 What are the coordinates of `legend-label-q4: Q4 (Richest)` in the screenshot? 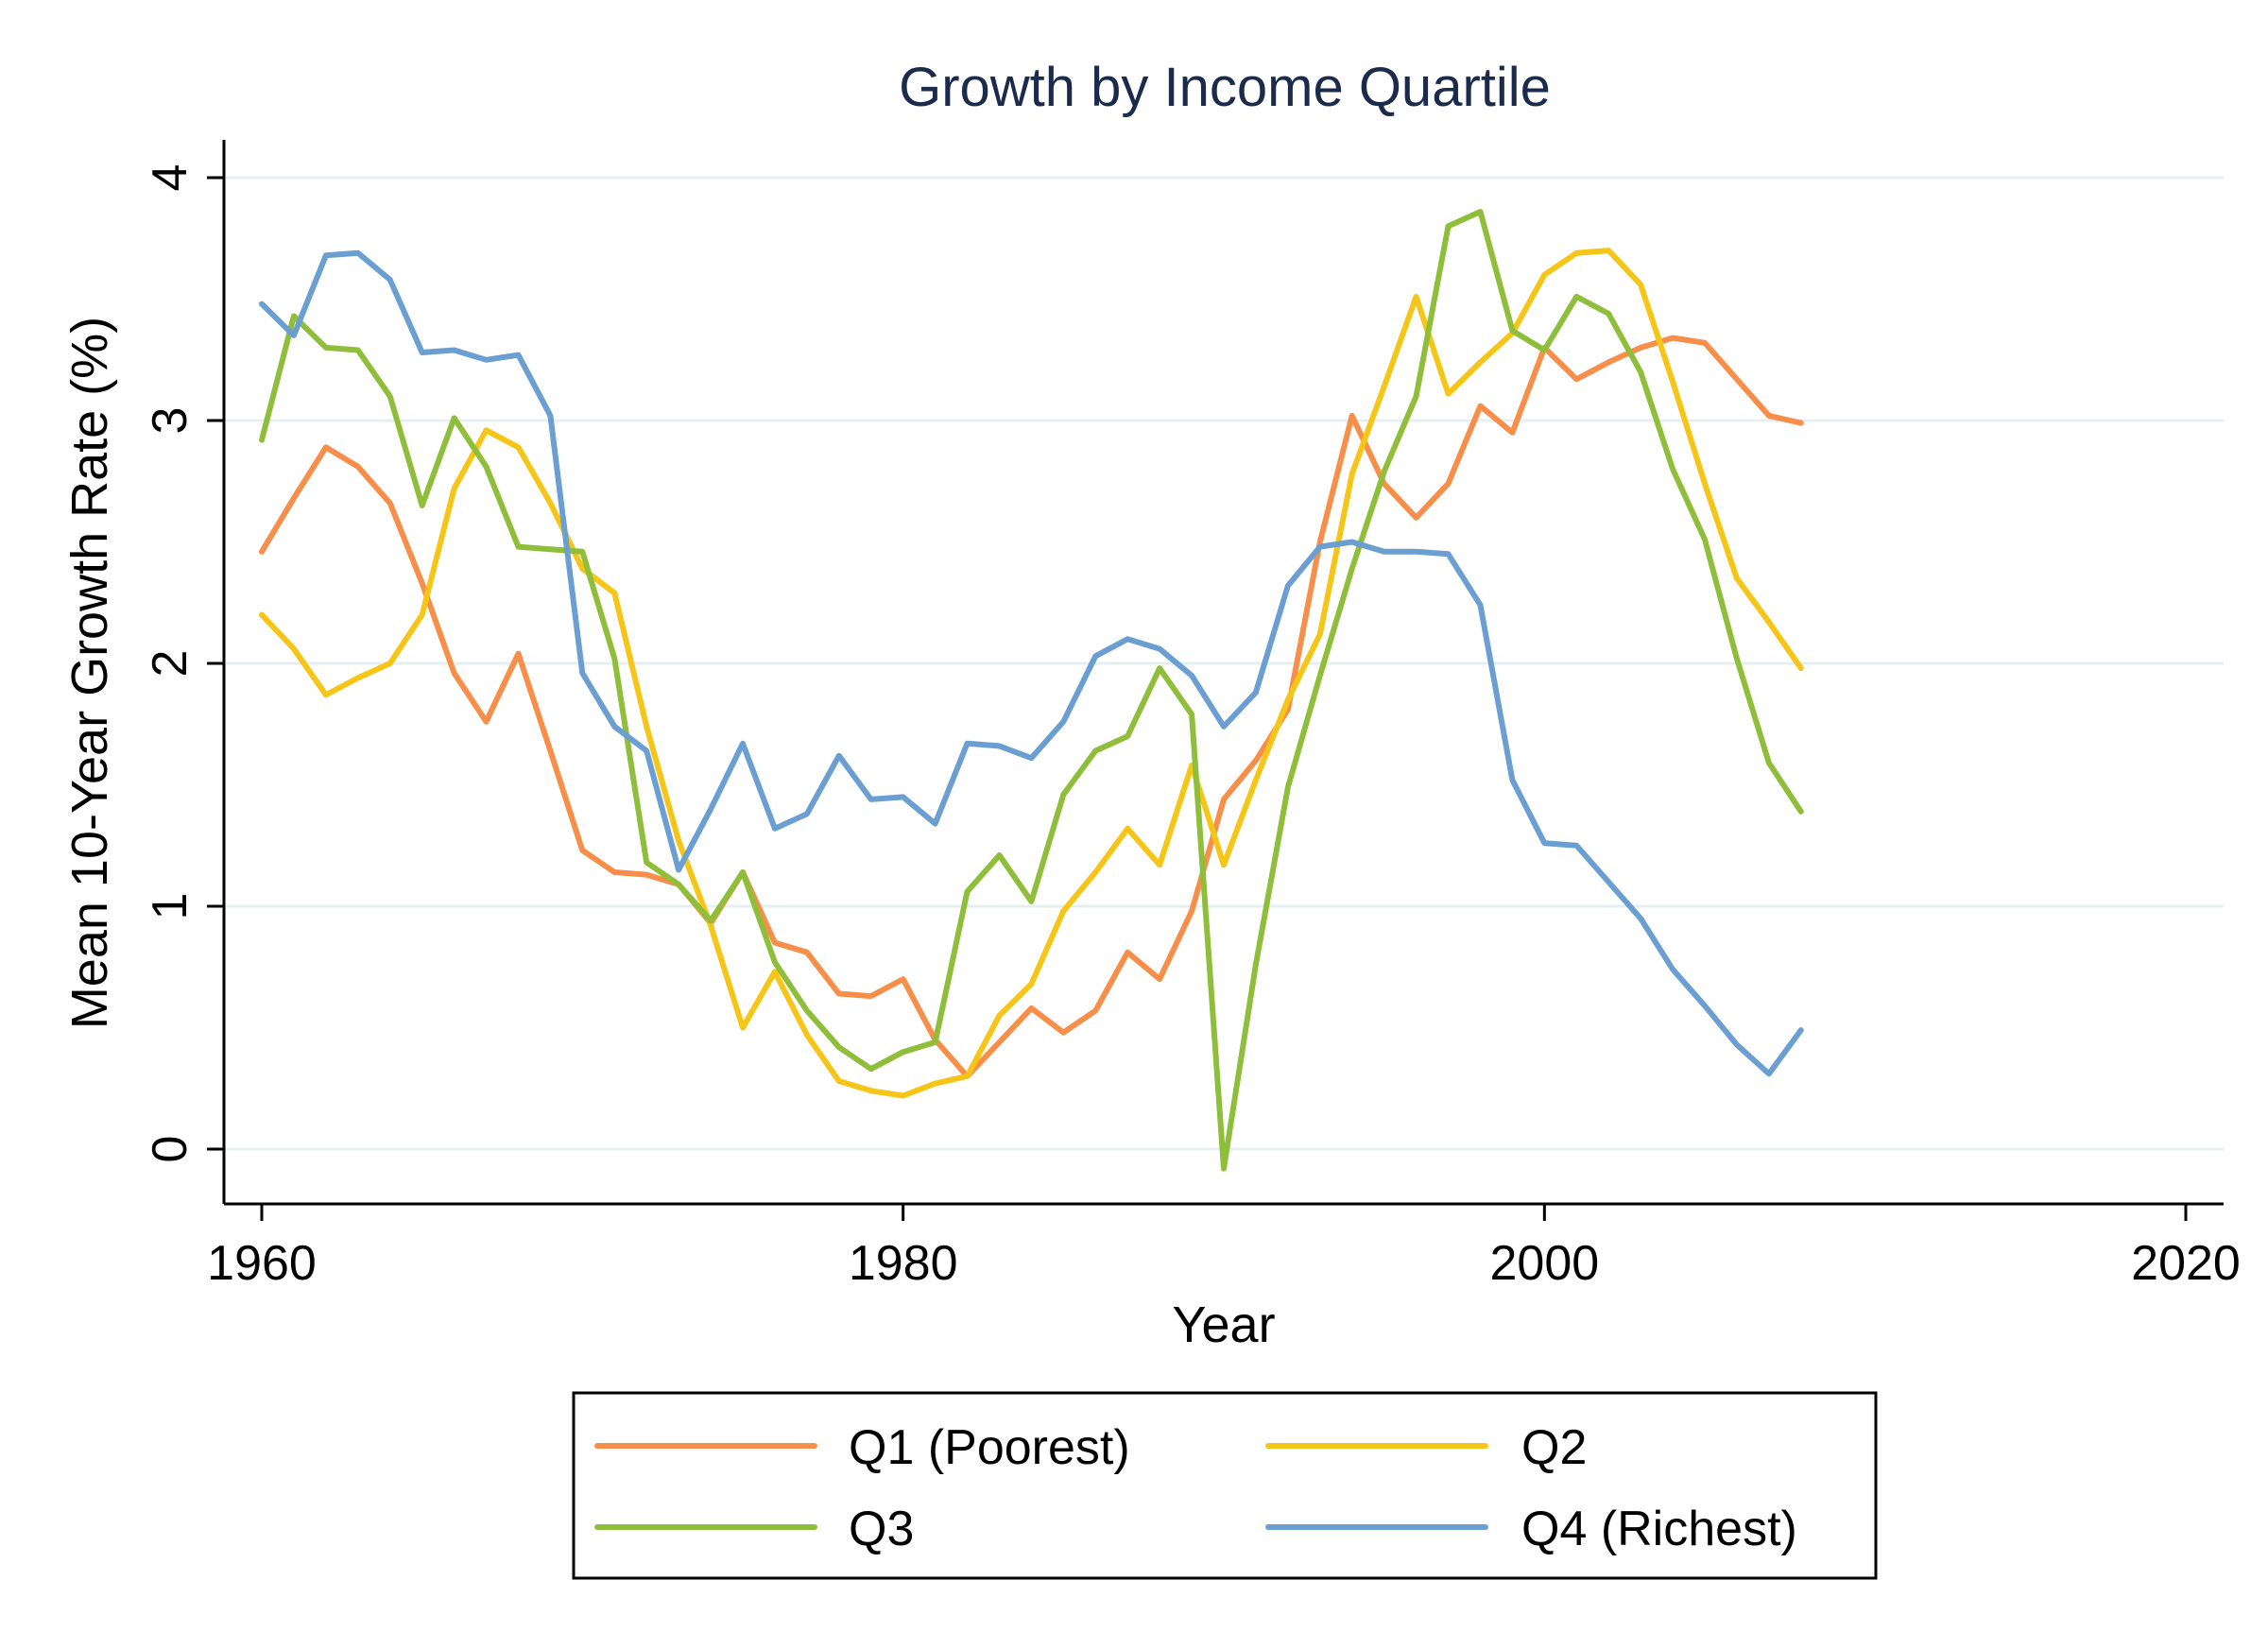 It's located at (1659, 1529).